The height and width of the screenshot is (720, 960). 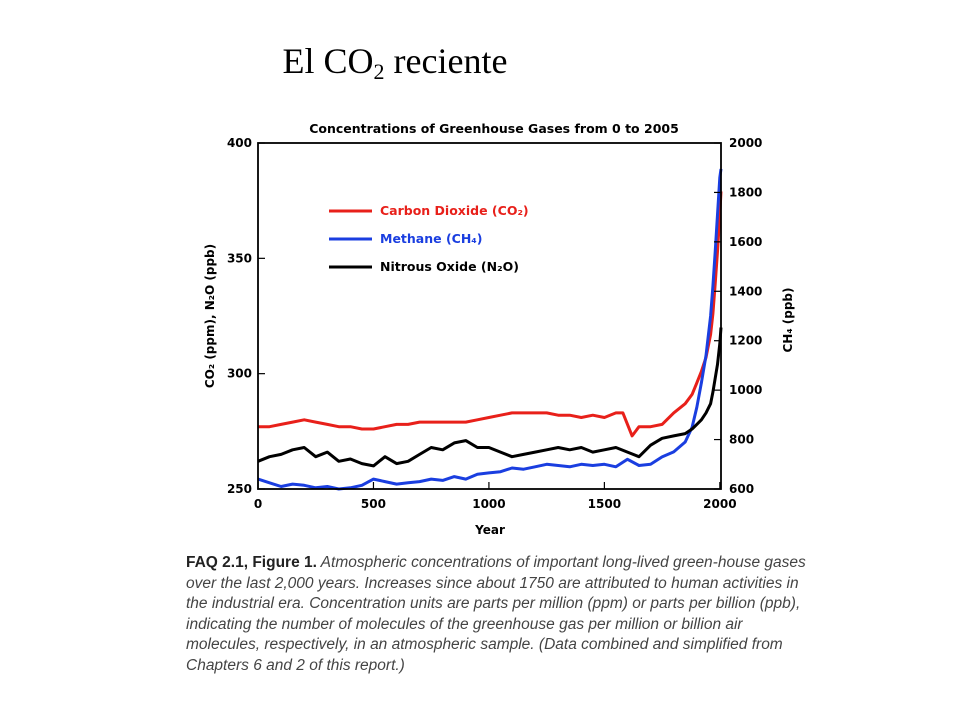 I want to click on slide-title-subscript: 2, so click(x=379, y=71).